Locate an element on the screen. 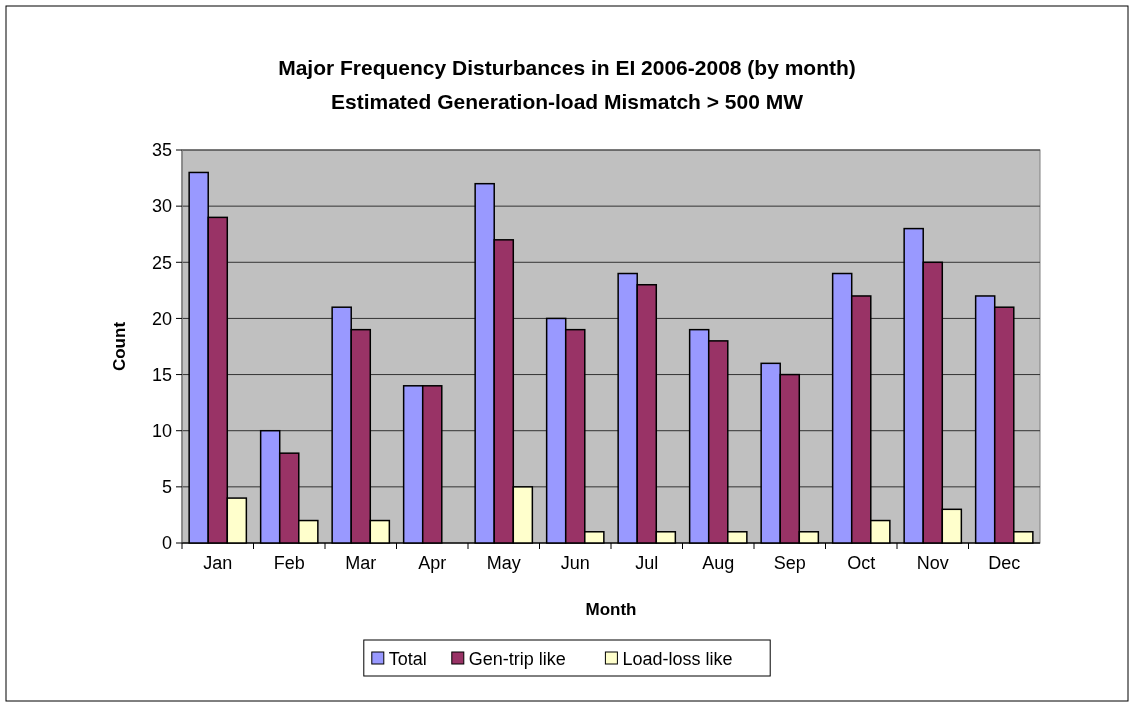  legend-label: Load-loss like is located at coordinates (677, 659).